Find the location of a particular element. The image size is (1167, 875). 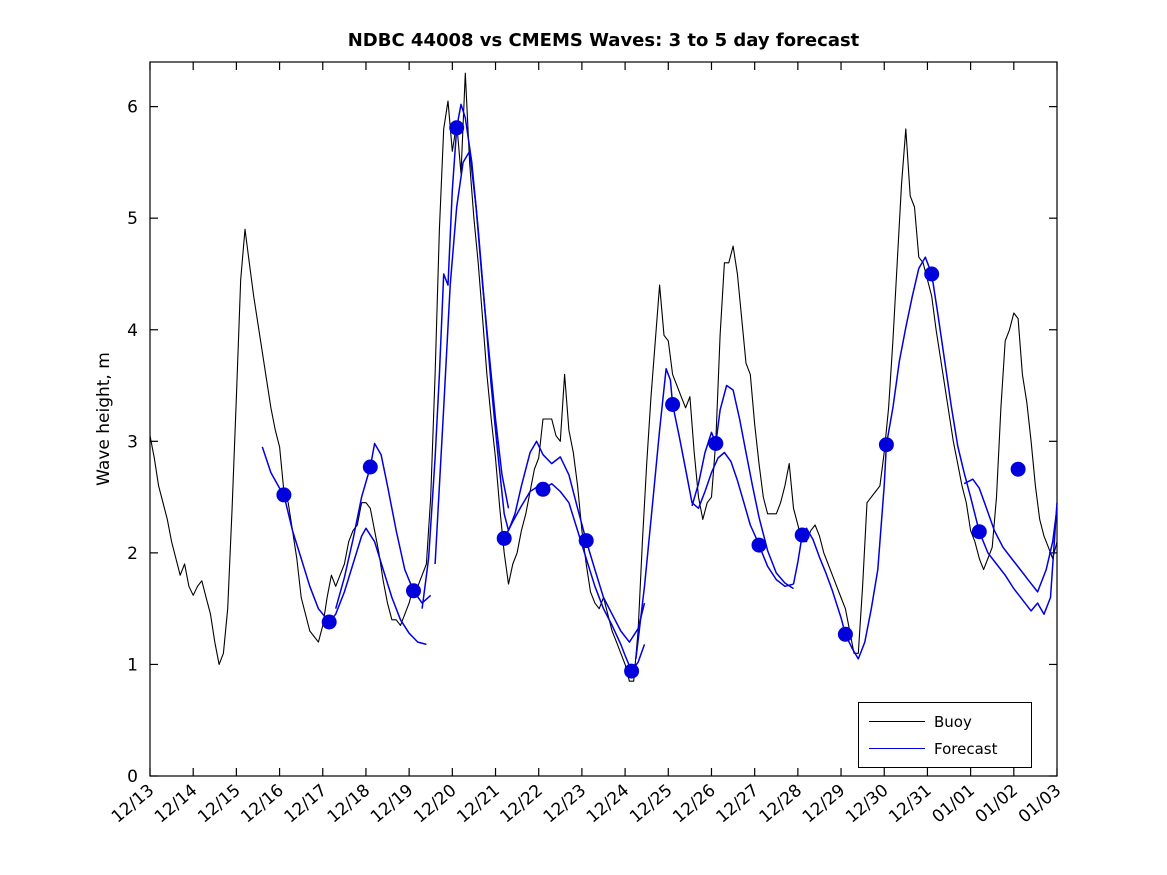

x-axis-tick-label: 12/28 is located at coordinates (781, 804).